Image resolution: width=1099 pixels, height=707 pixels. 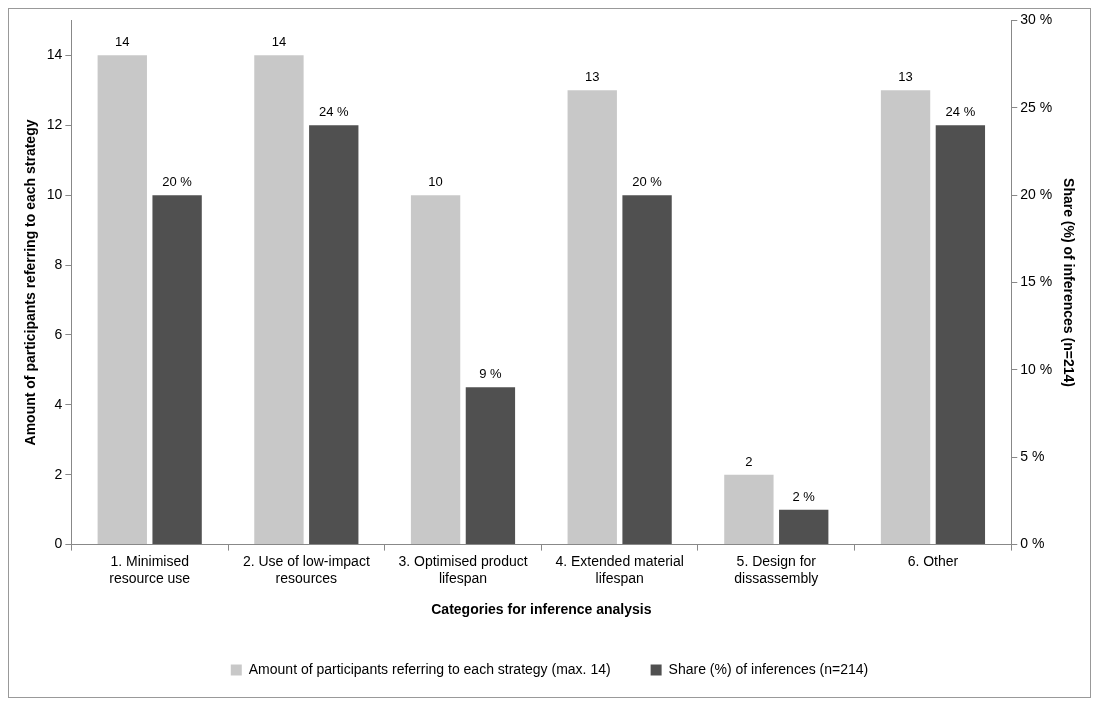 What do you see at coordinates (1032, 543) in the screenshot?
I see `y2-tick-label: 0 %` at bounding box center [1032, 543].